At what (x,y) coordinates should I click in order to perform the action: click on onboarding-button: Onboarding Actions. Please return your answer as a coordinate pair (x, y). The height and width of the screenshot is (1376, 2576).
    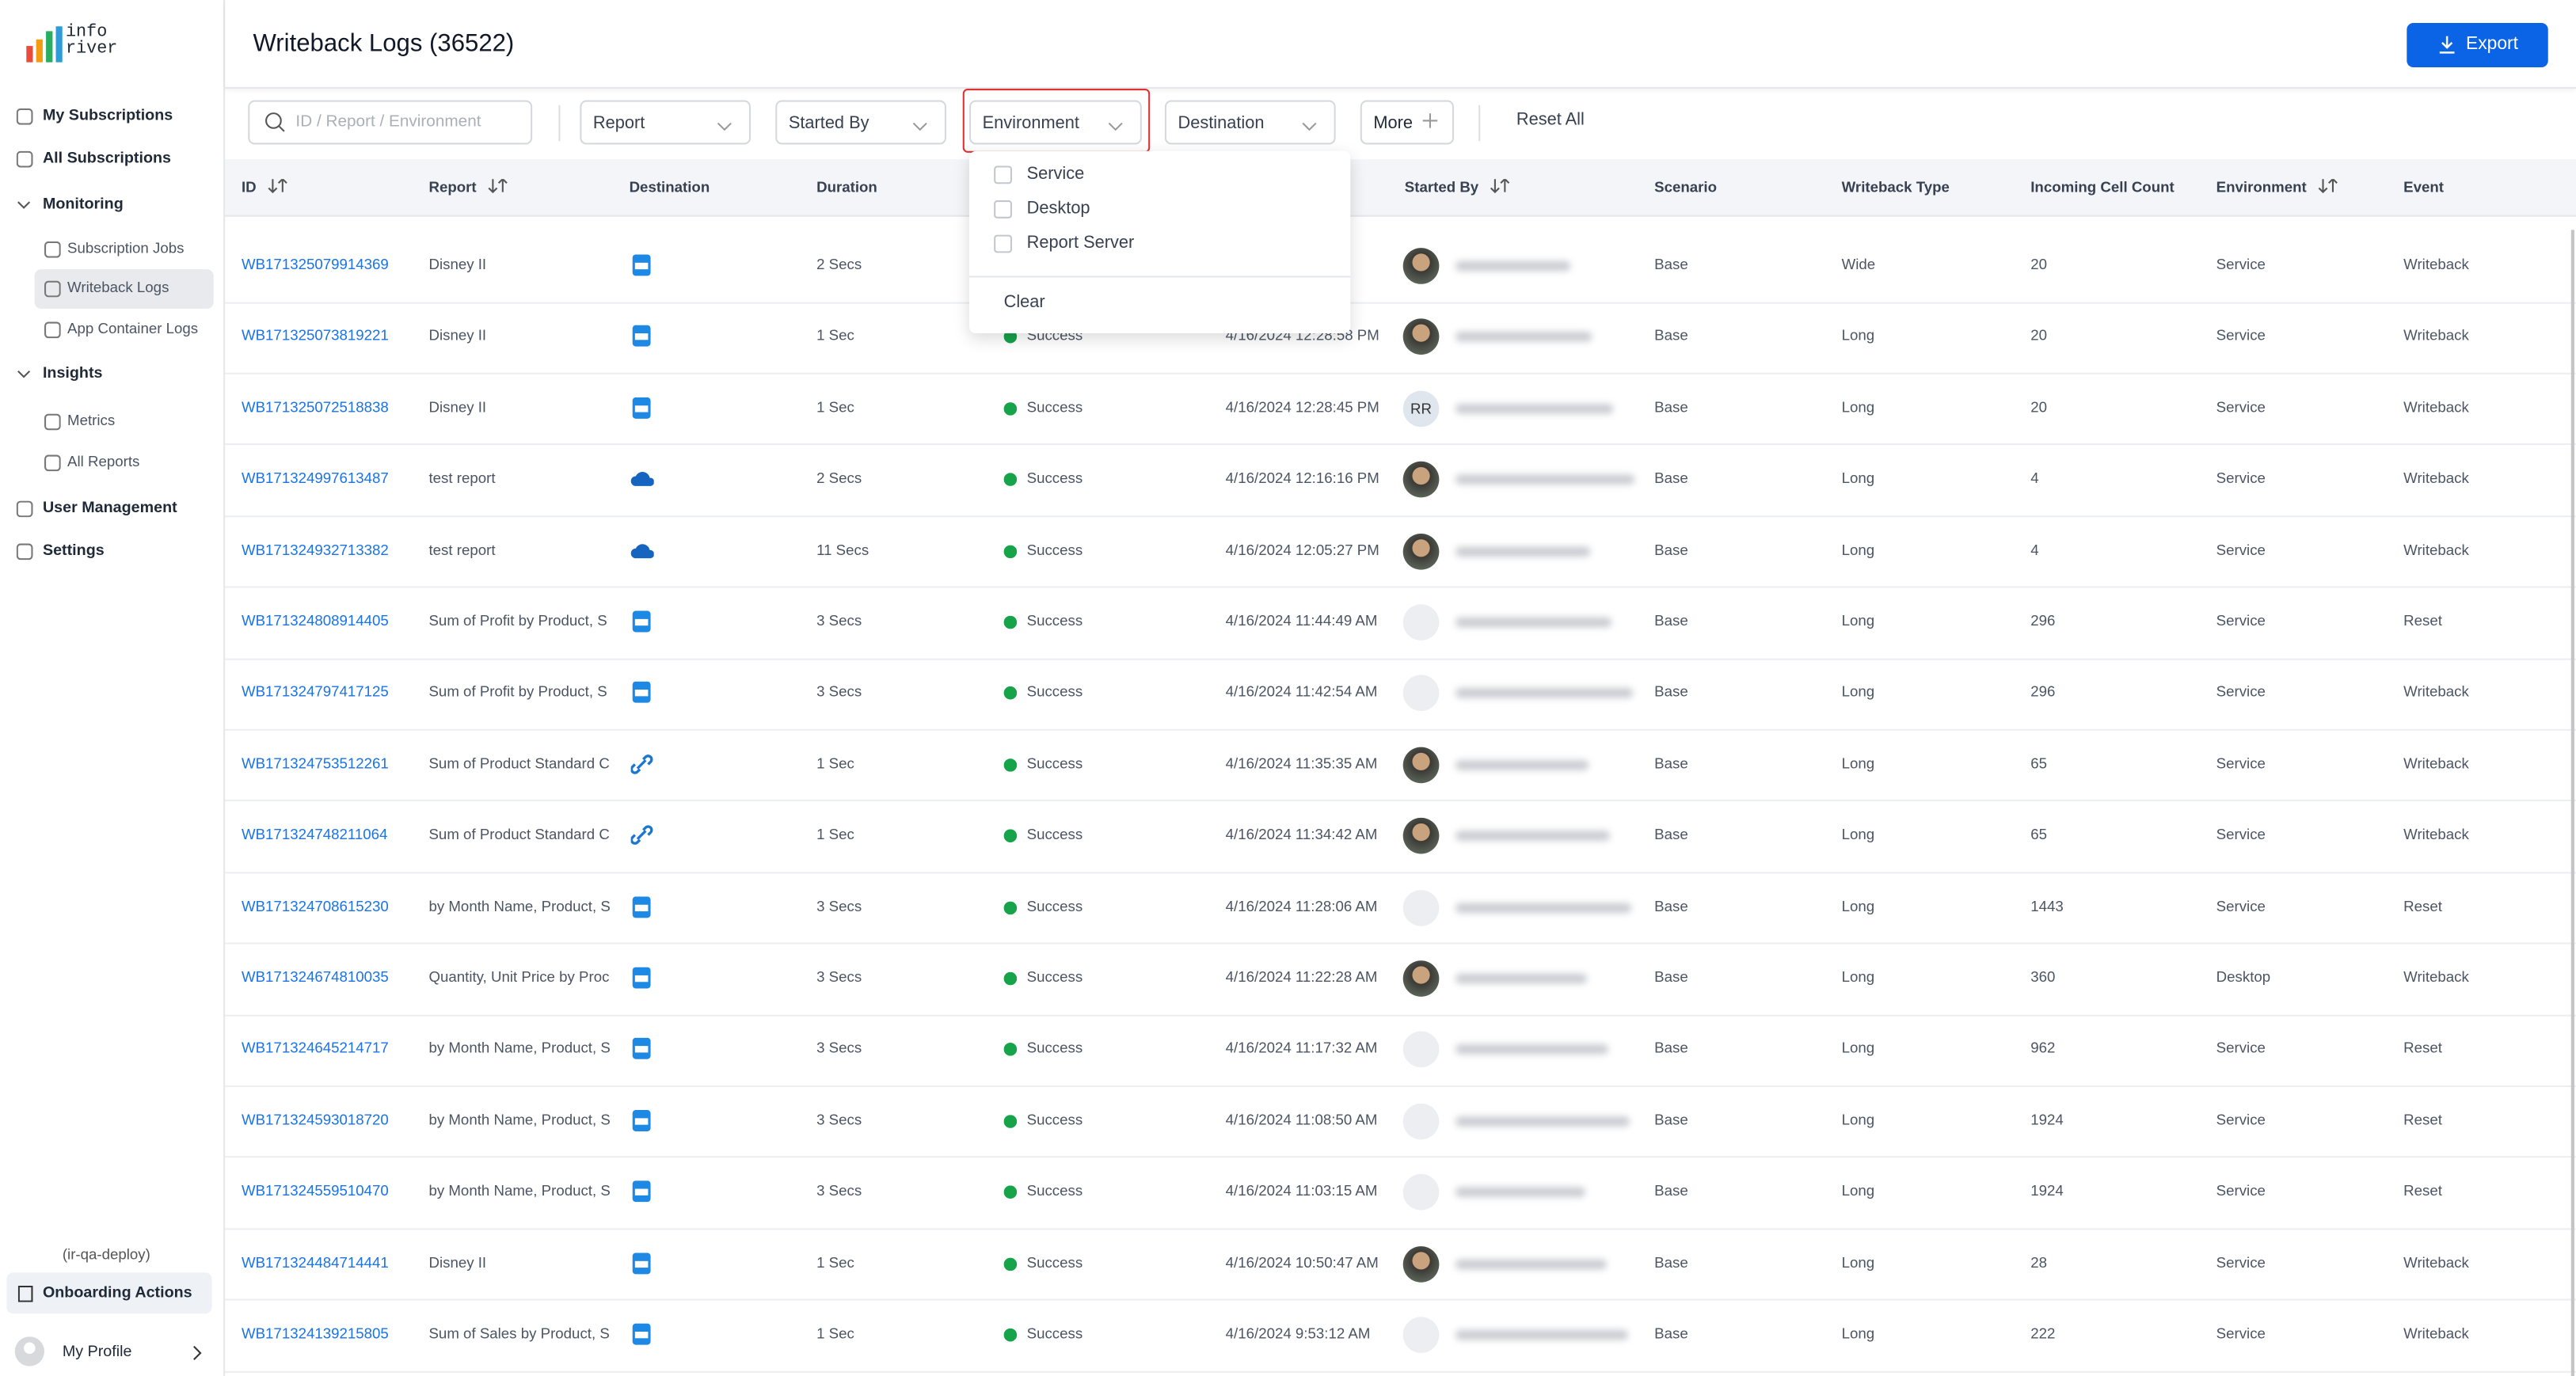
    Looking at the image, I should click on (108, 1292).